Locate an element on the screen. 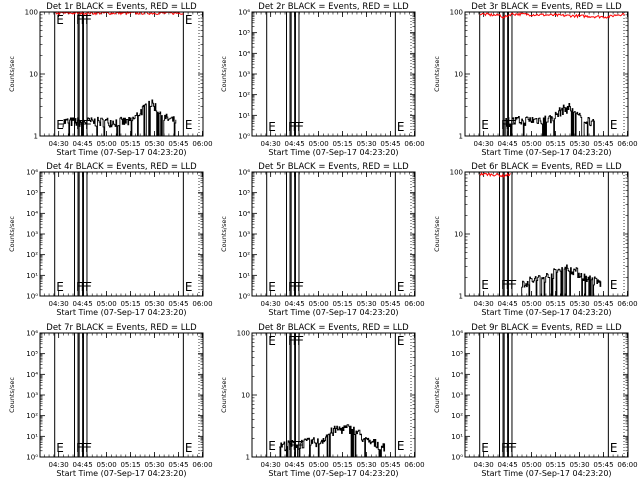  y-tick-label: 10⁵ is located at coordinates (32, 354).